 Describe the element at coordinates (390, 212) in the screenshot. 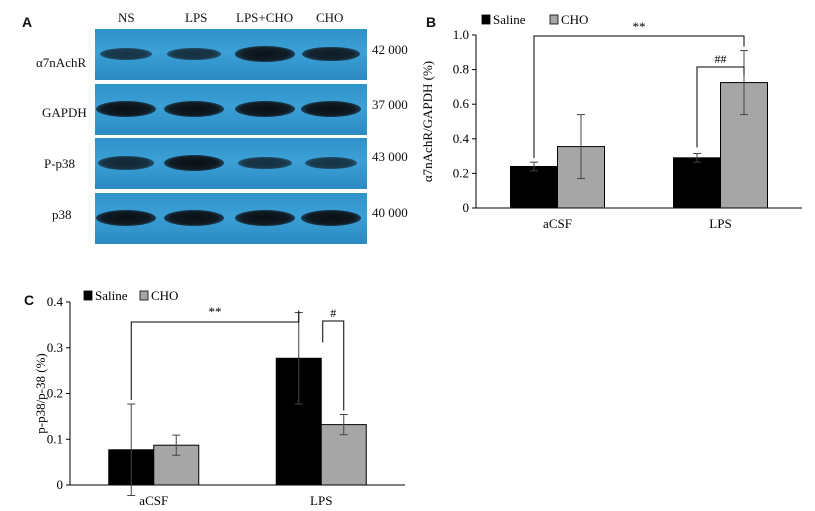

I see `mw-p38: 40 000` at that location.